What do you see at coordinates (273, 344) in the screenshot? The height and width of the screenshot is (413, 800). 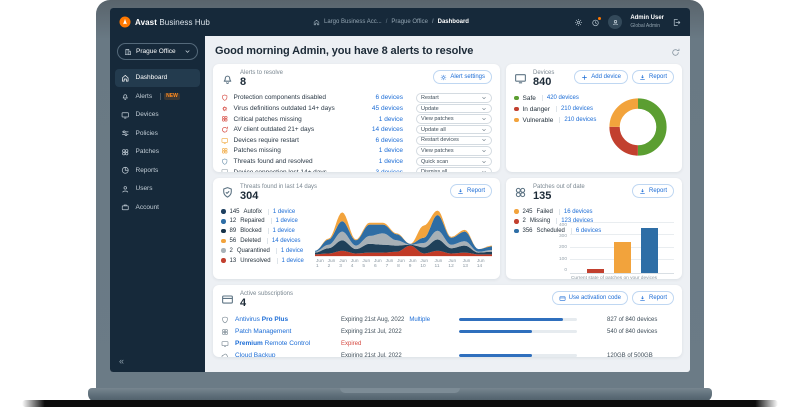 I see `subscription-name-link: Premium Remote Control` at bounding box center [273, 344].